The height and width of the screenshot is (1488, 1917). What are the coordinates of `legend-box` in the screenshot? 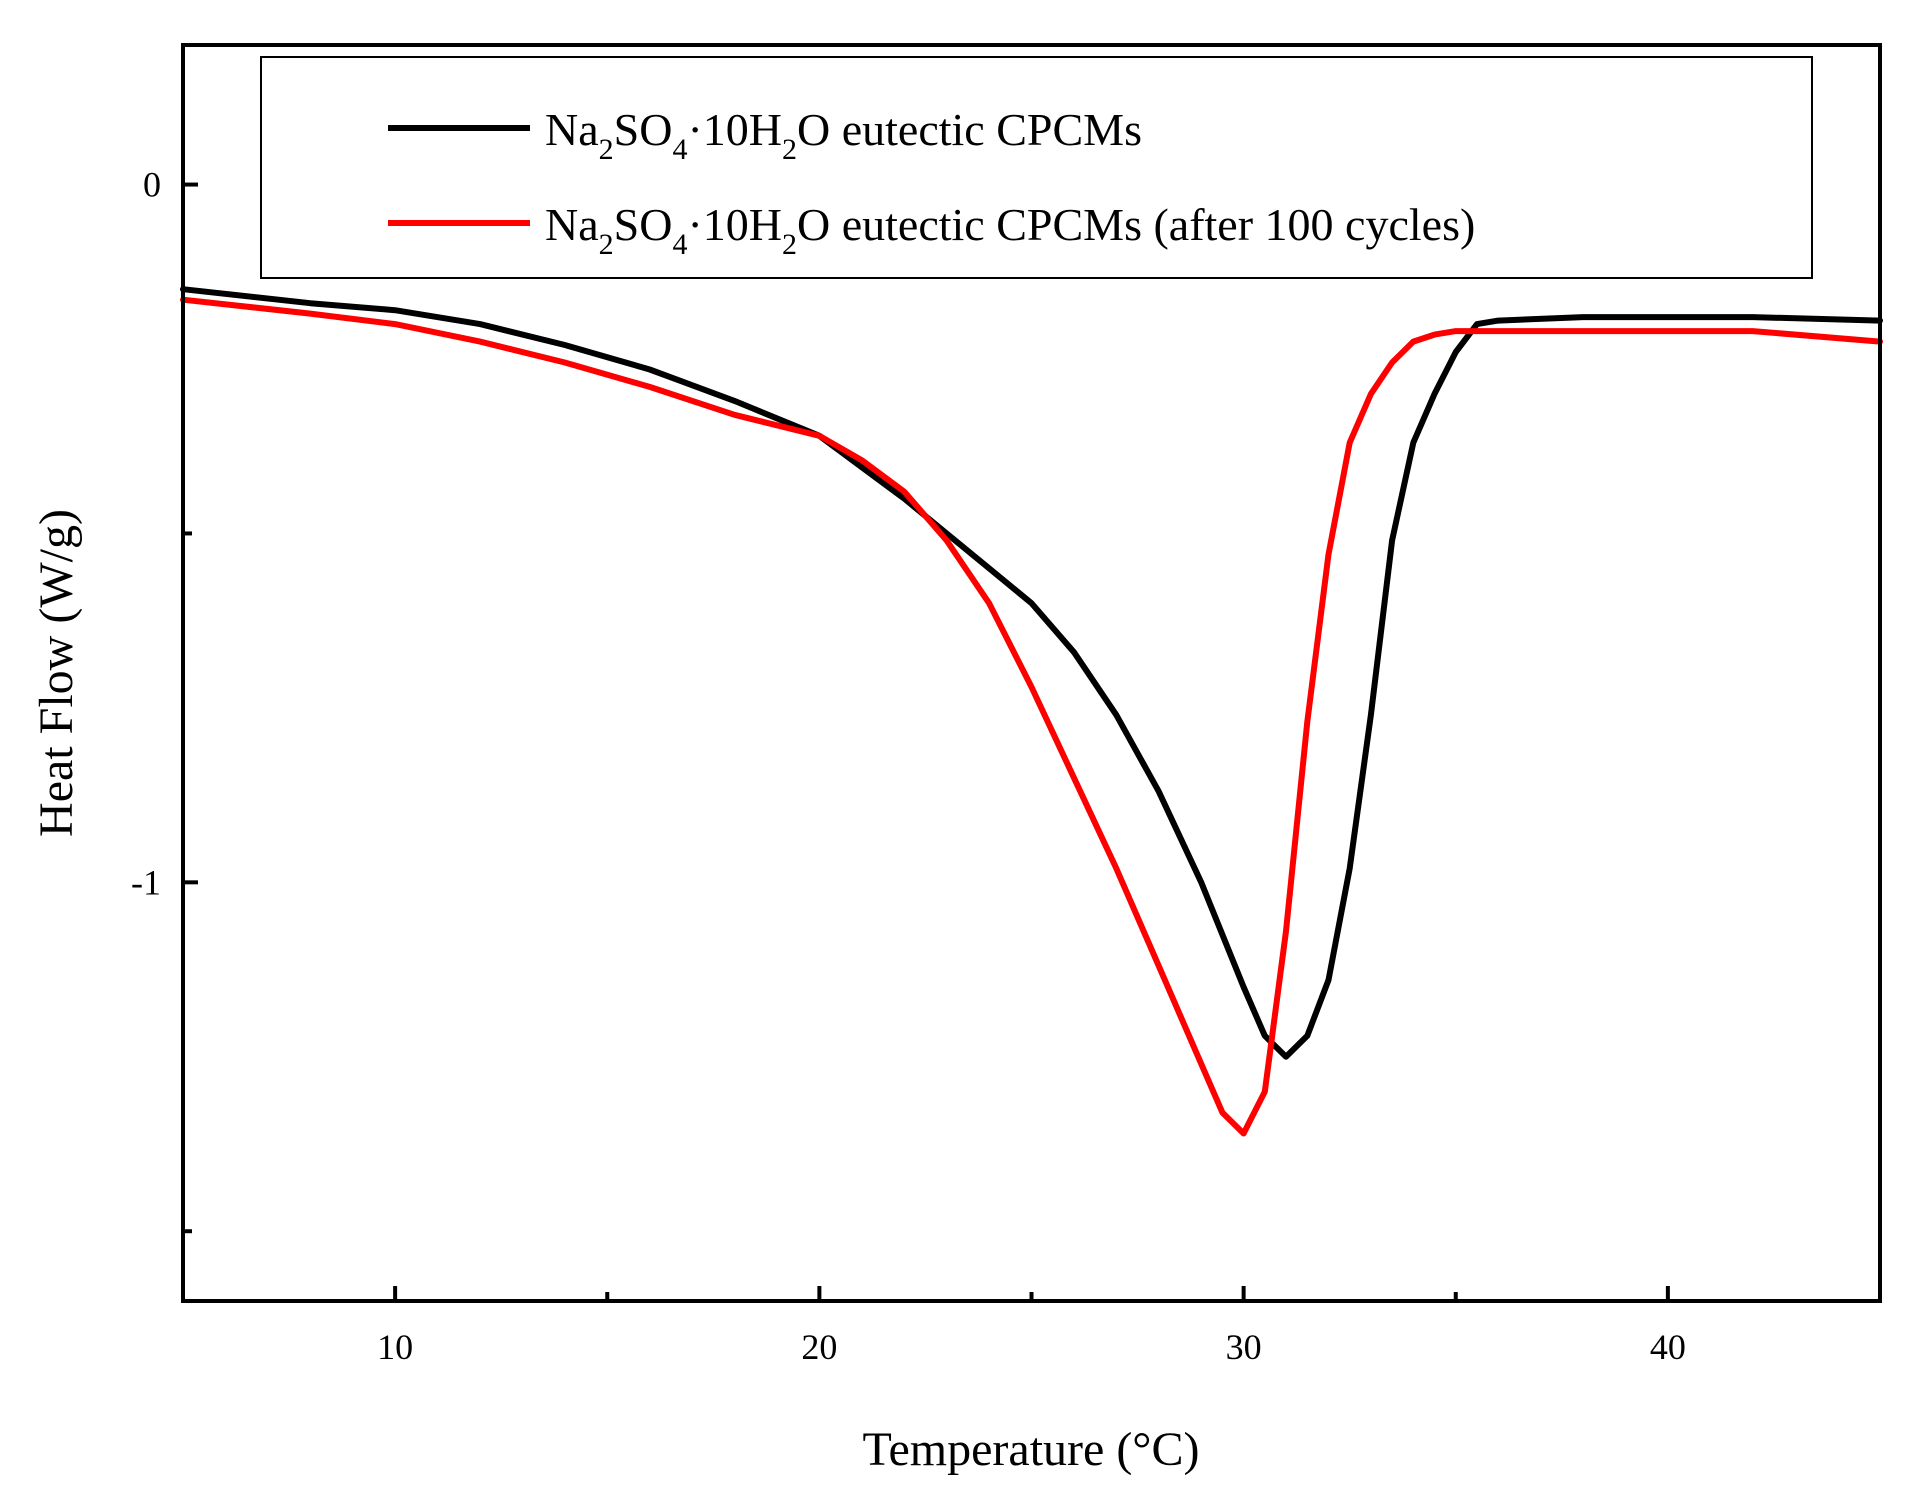 It's located at (1036, 167).